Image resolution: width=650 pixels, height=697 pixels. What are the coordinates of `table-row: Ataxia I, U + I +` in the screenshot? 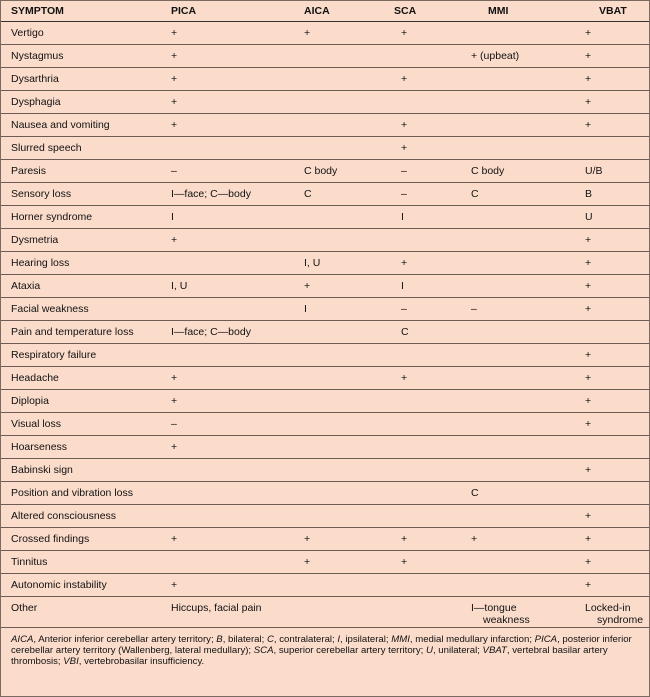 It's located at (325, 286).